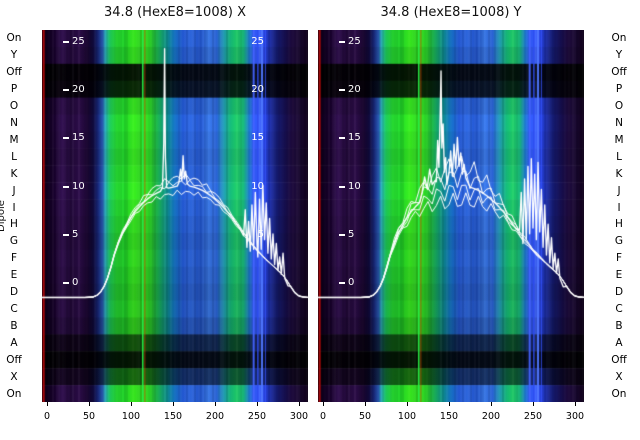 This screenshot has height=440, width=640. Describe the element at coordinates (354, 41) in the screenshot. I see `inner-y-tick-label: 25` at that location.